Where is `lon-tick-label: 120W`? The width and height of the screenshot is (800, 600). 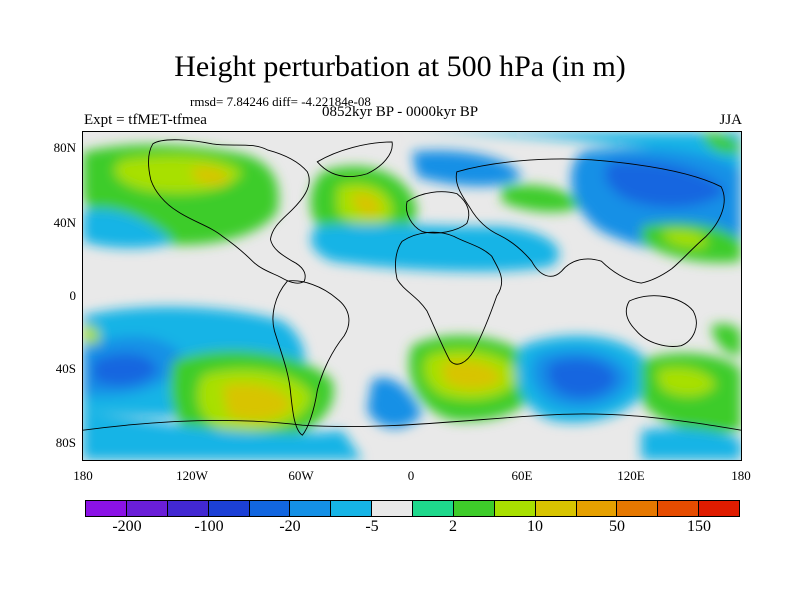 lon-tick-label: 120W is located at coordinates (192, 475).